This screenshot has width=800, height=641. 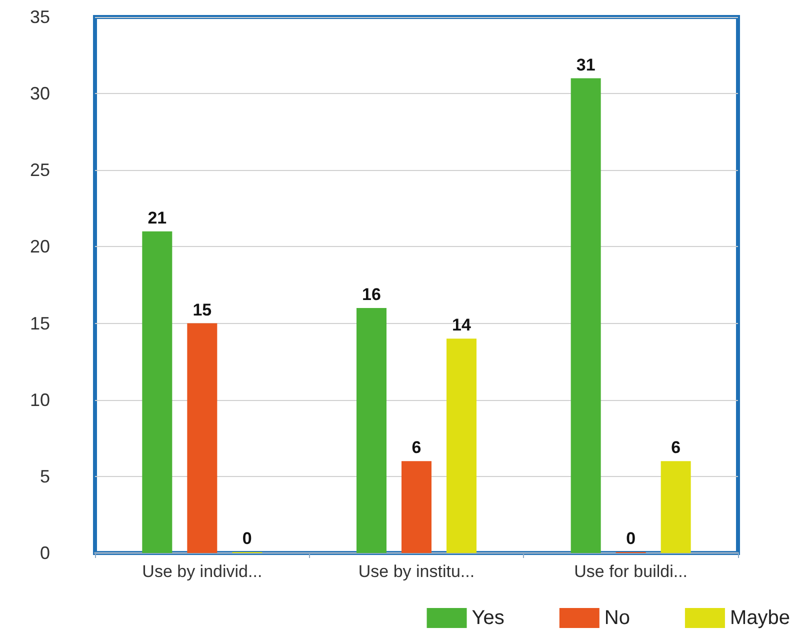 I want to click on y-tick-label: 30, so click(x=40, y=94).